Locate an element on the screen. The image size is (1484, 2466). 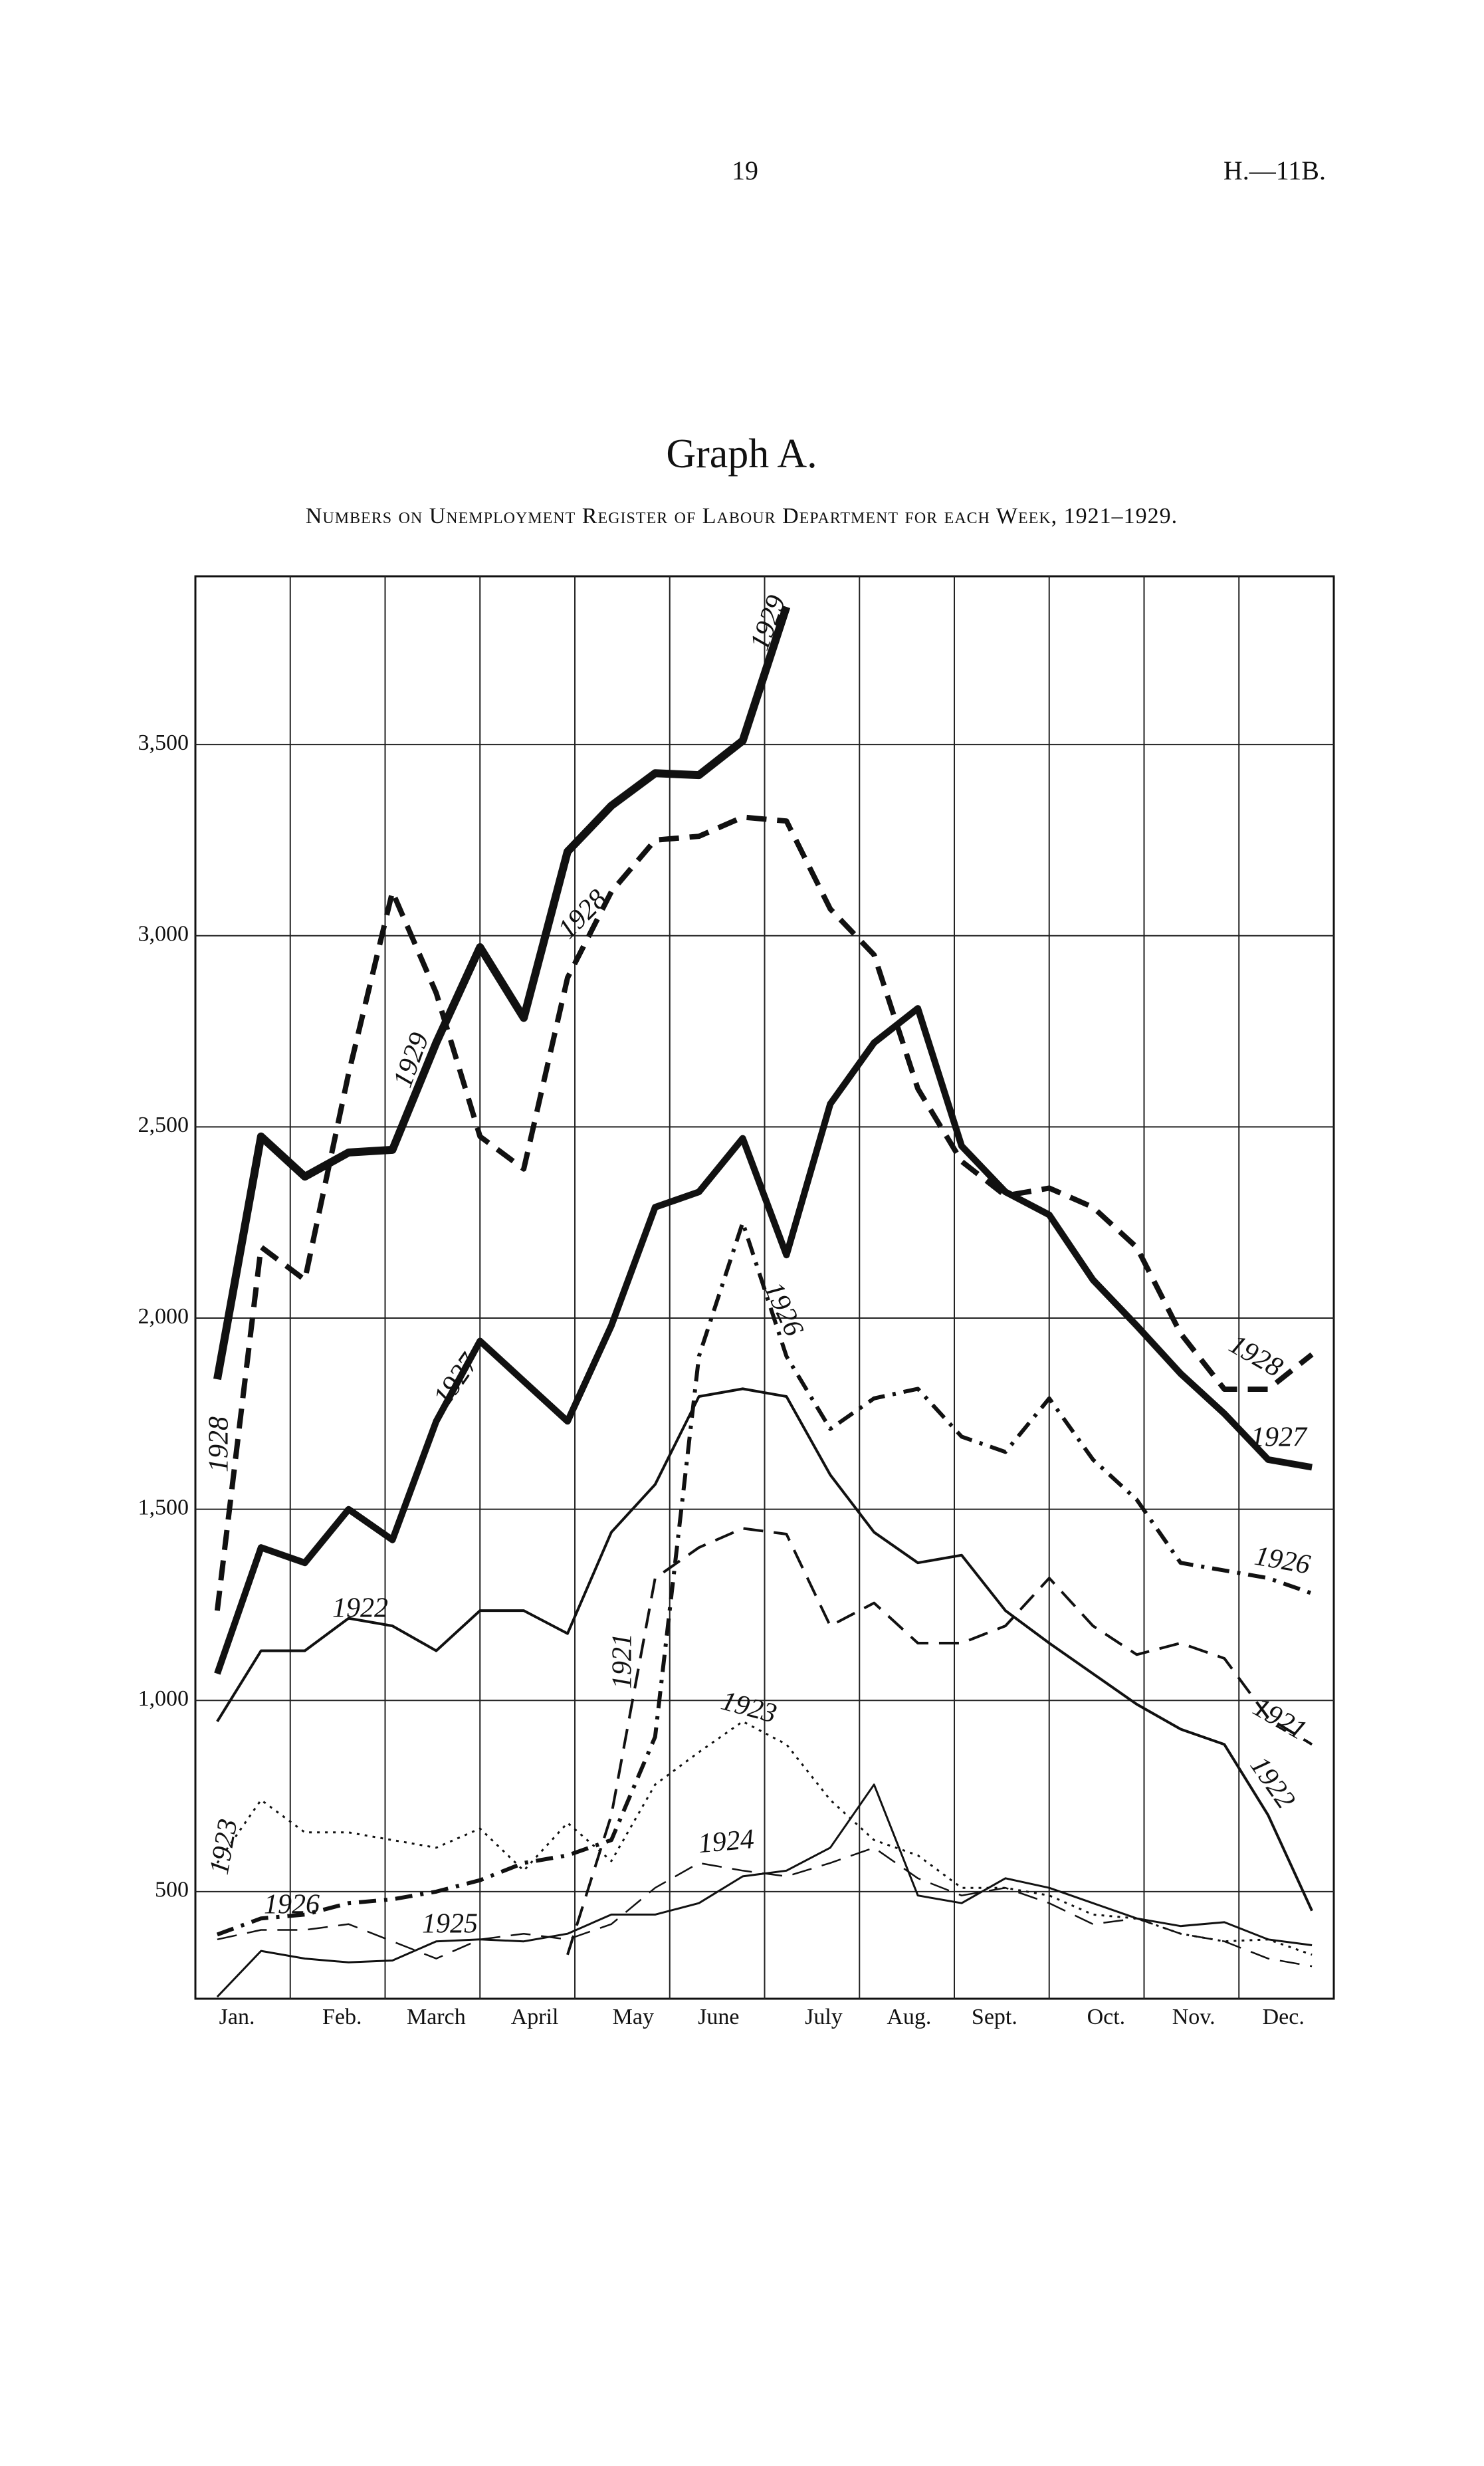
x-tick-label: April is located at coordinates (535, 2017).